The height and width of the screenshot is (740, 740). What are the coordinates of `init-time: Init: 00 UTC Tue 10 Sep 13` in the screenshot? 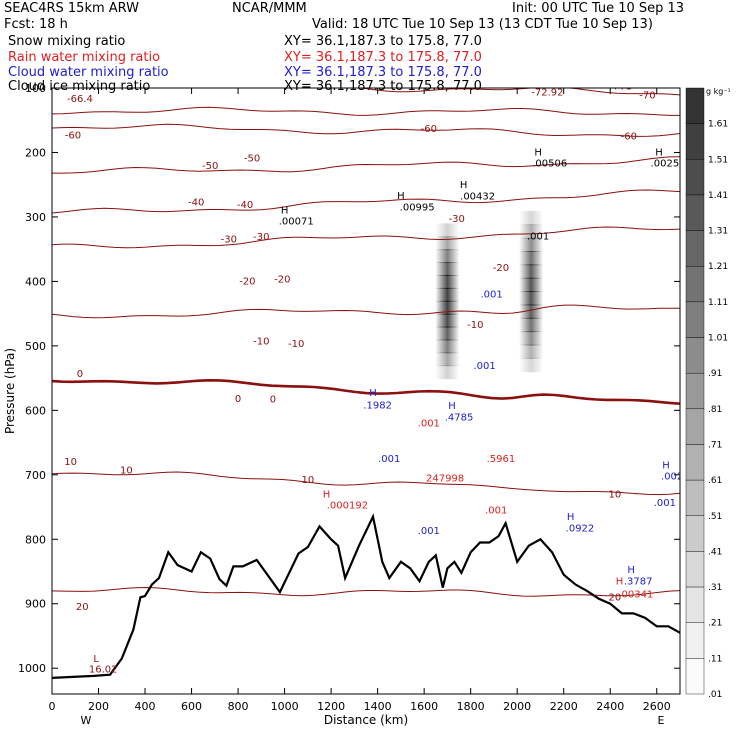 It's located at (598, 8).